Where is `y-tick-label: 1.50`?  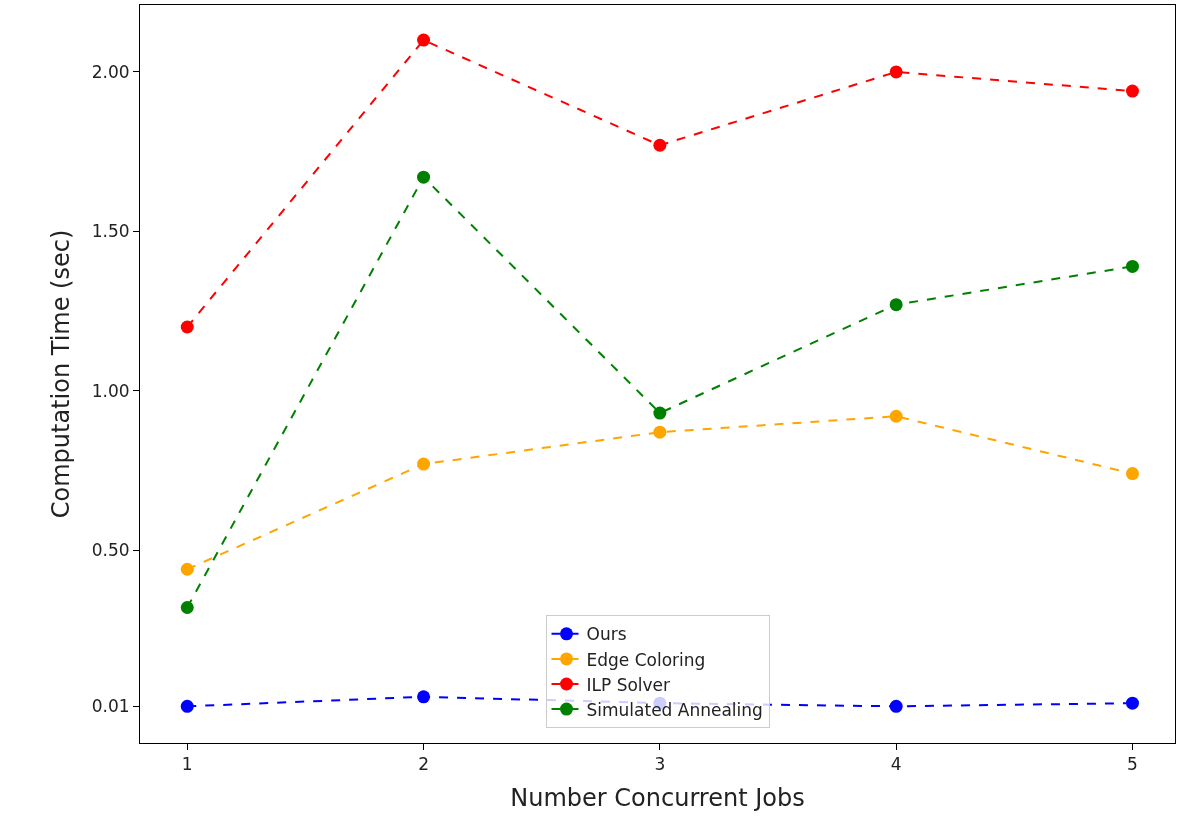 y-tick-label: 1.50 is located at coordinates (110, 231).